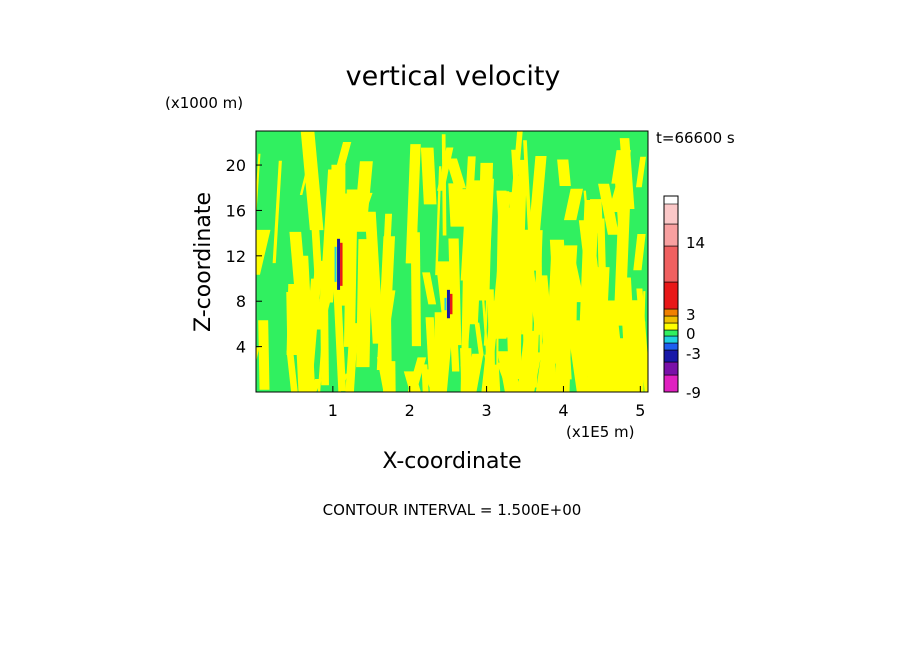 This screenshot has width=904, height=654. What do you see at coordinates (451, 461) in the screenshot?
I see `x-axis-label: X-coordinate` at bounding box center [451, 461].